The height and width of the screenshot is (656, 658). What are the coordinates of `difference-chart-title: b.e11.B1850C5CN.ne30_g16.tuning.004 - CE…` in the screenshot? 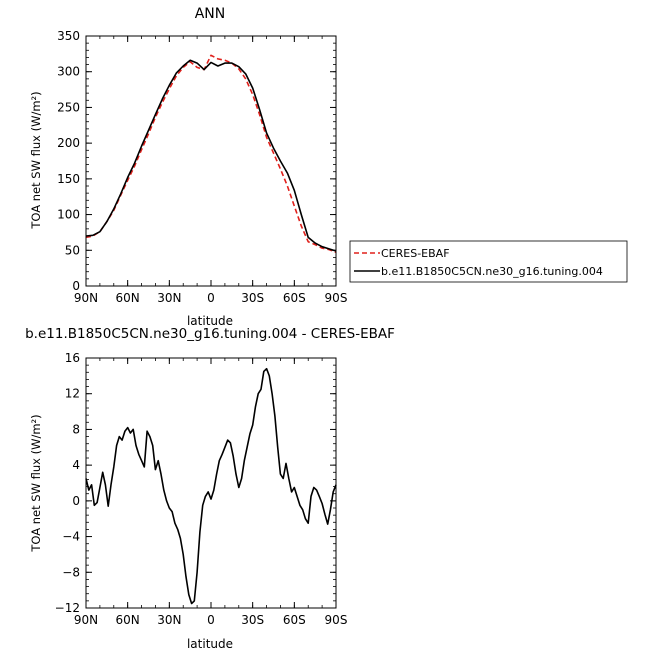 It's located at (210, 334).